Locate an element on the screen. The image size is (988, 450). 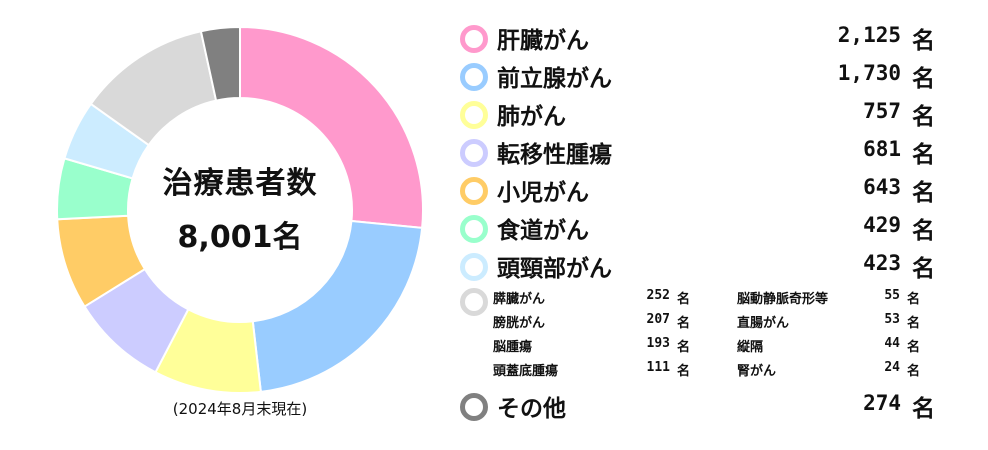
minor-label: 脳腫瘍 is located at coordinates (513, 347).